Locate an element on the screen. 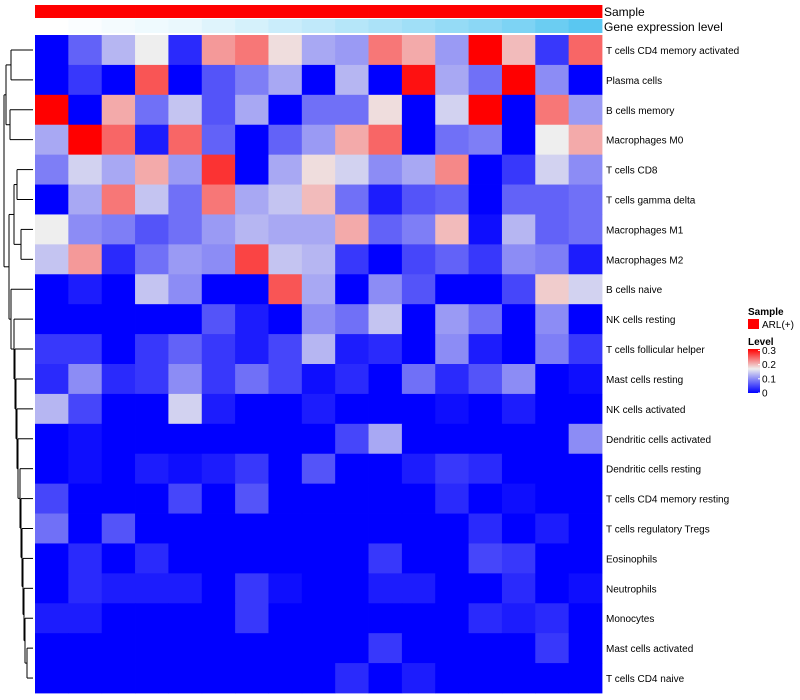 The width and height of the screenshot is (800, 700). row-label: Plasma cells is located at coordinates (634, 81).